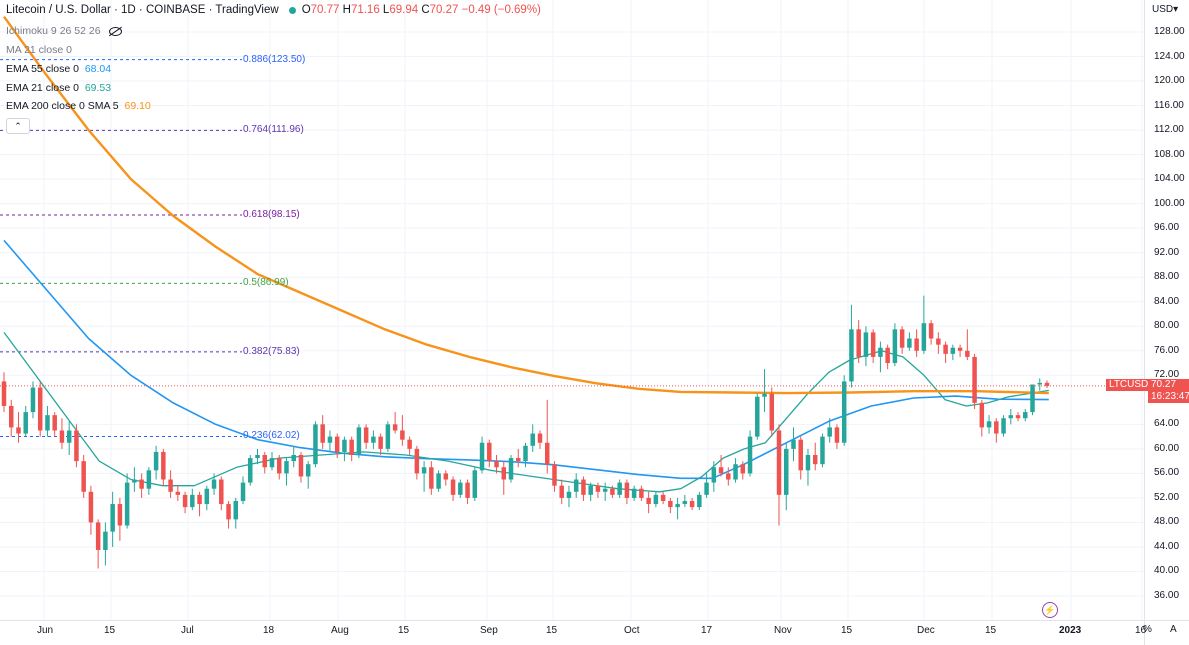  I want to click on ema55-legend: EMA 55 close 0 68.04, so click(58, 69).